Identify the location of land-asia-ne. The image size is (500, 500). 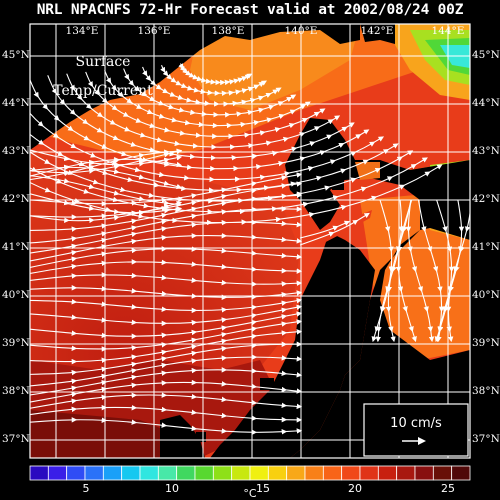
(377, 34).